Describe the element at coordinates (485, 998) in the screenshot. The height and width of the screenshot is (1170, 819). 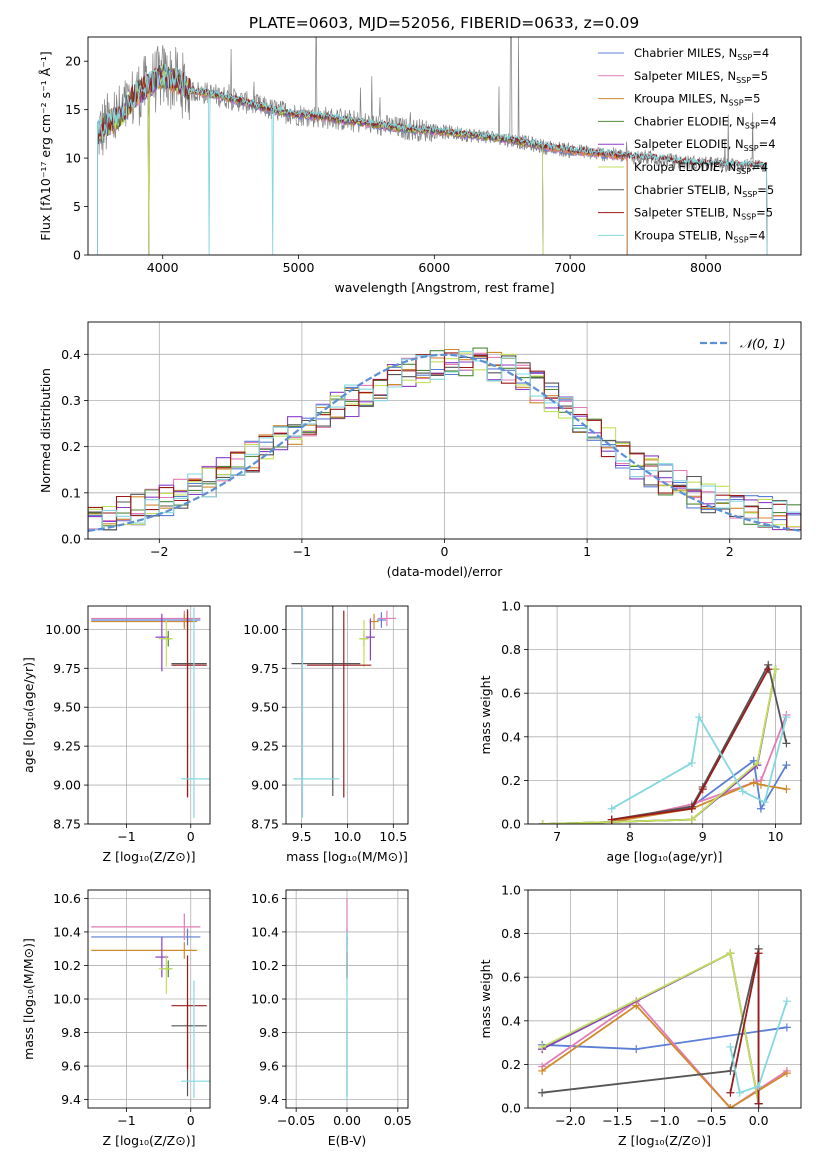
I see `y-axis-label: mass weight` at that location.